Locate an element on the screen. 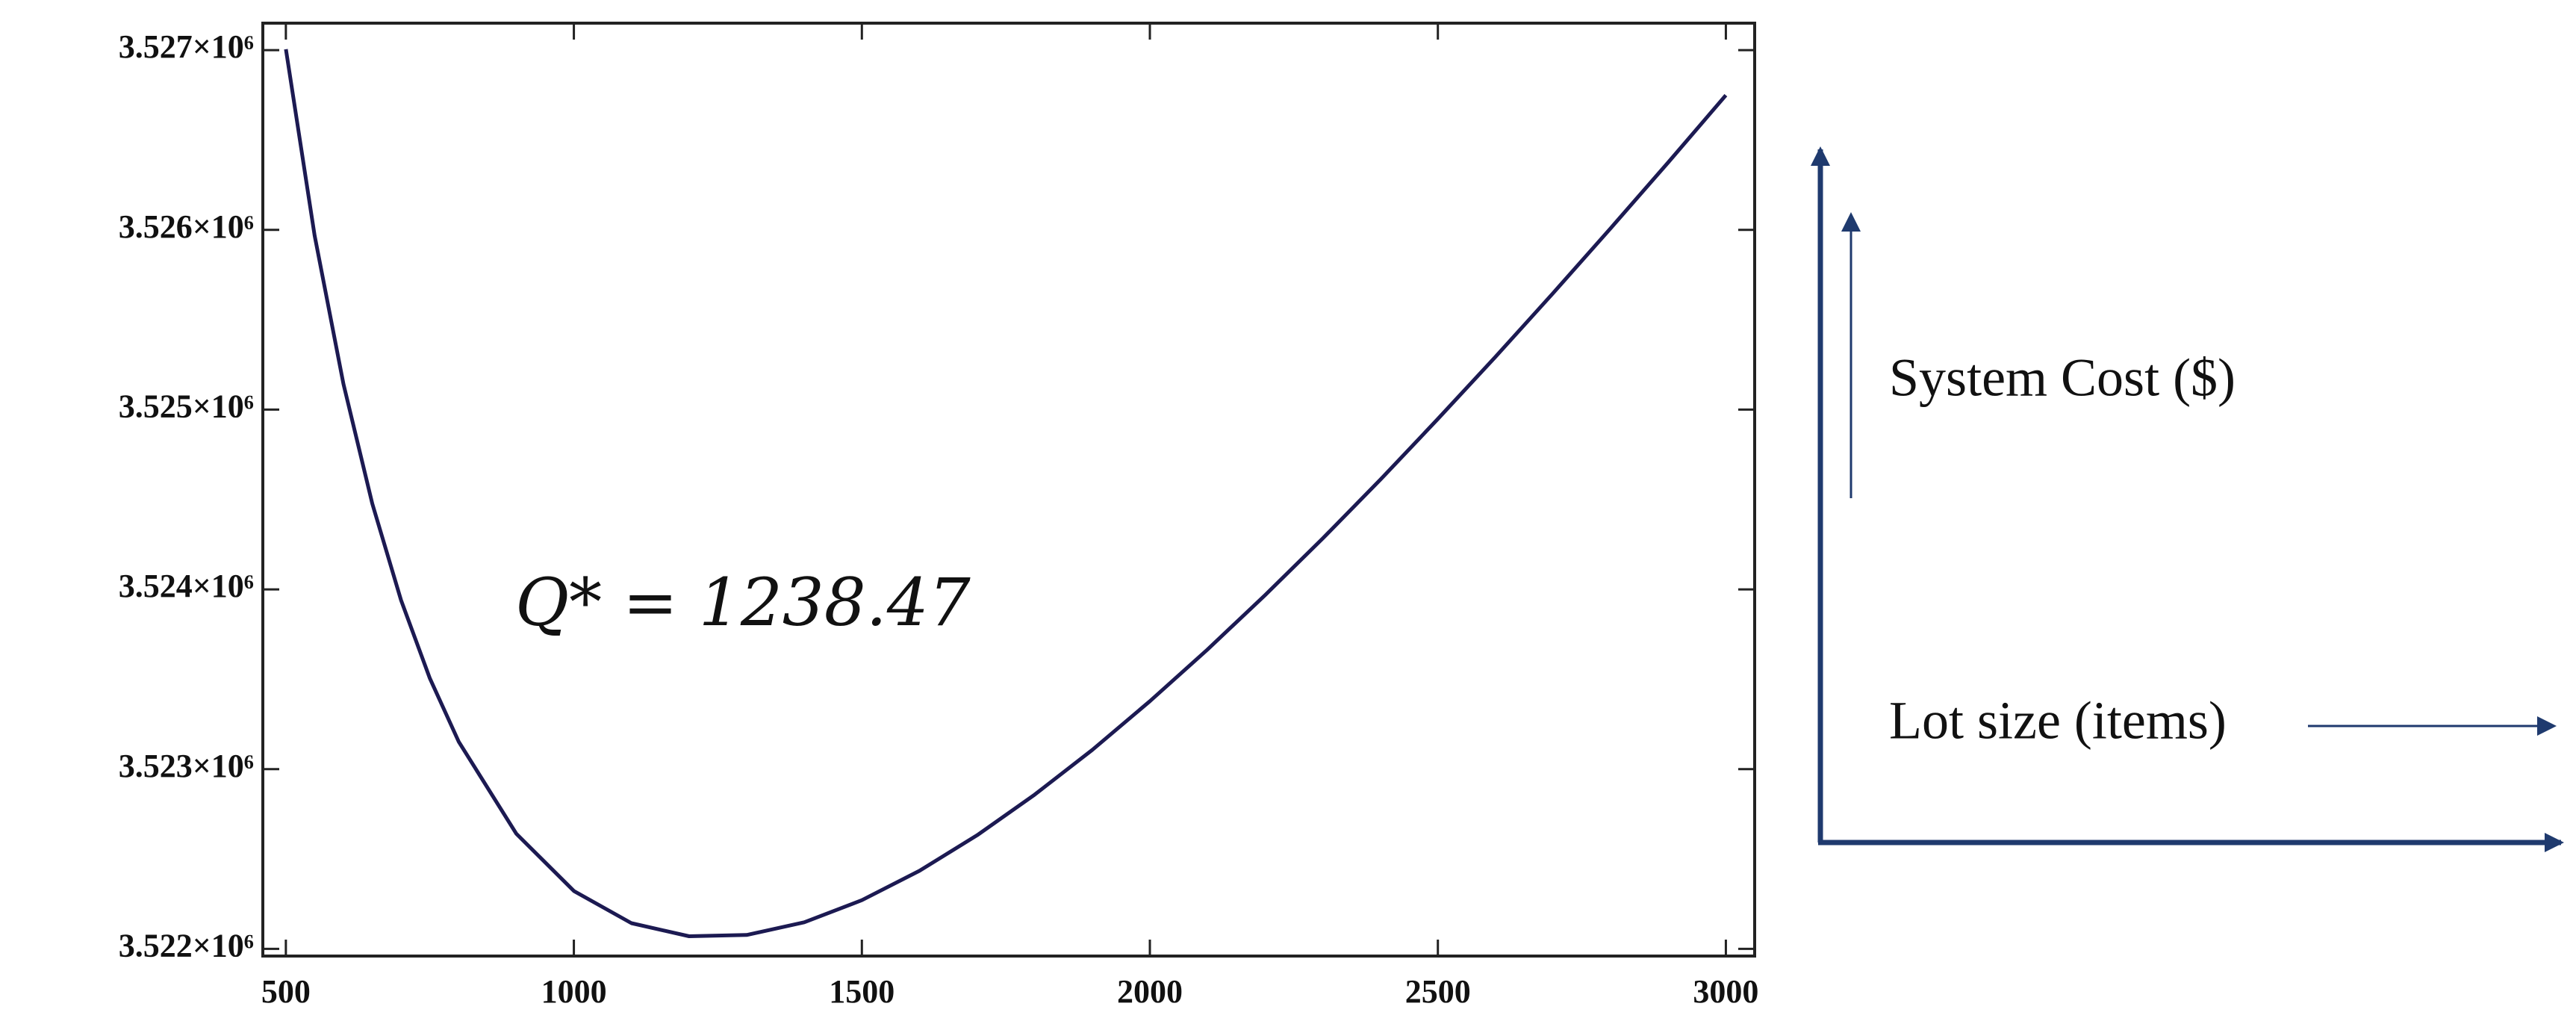 This screenshot has width=2576, height=1027. x-label: Lot size (items) is located at coordinates (2058, 721).